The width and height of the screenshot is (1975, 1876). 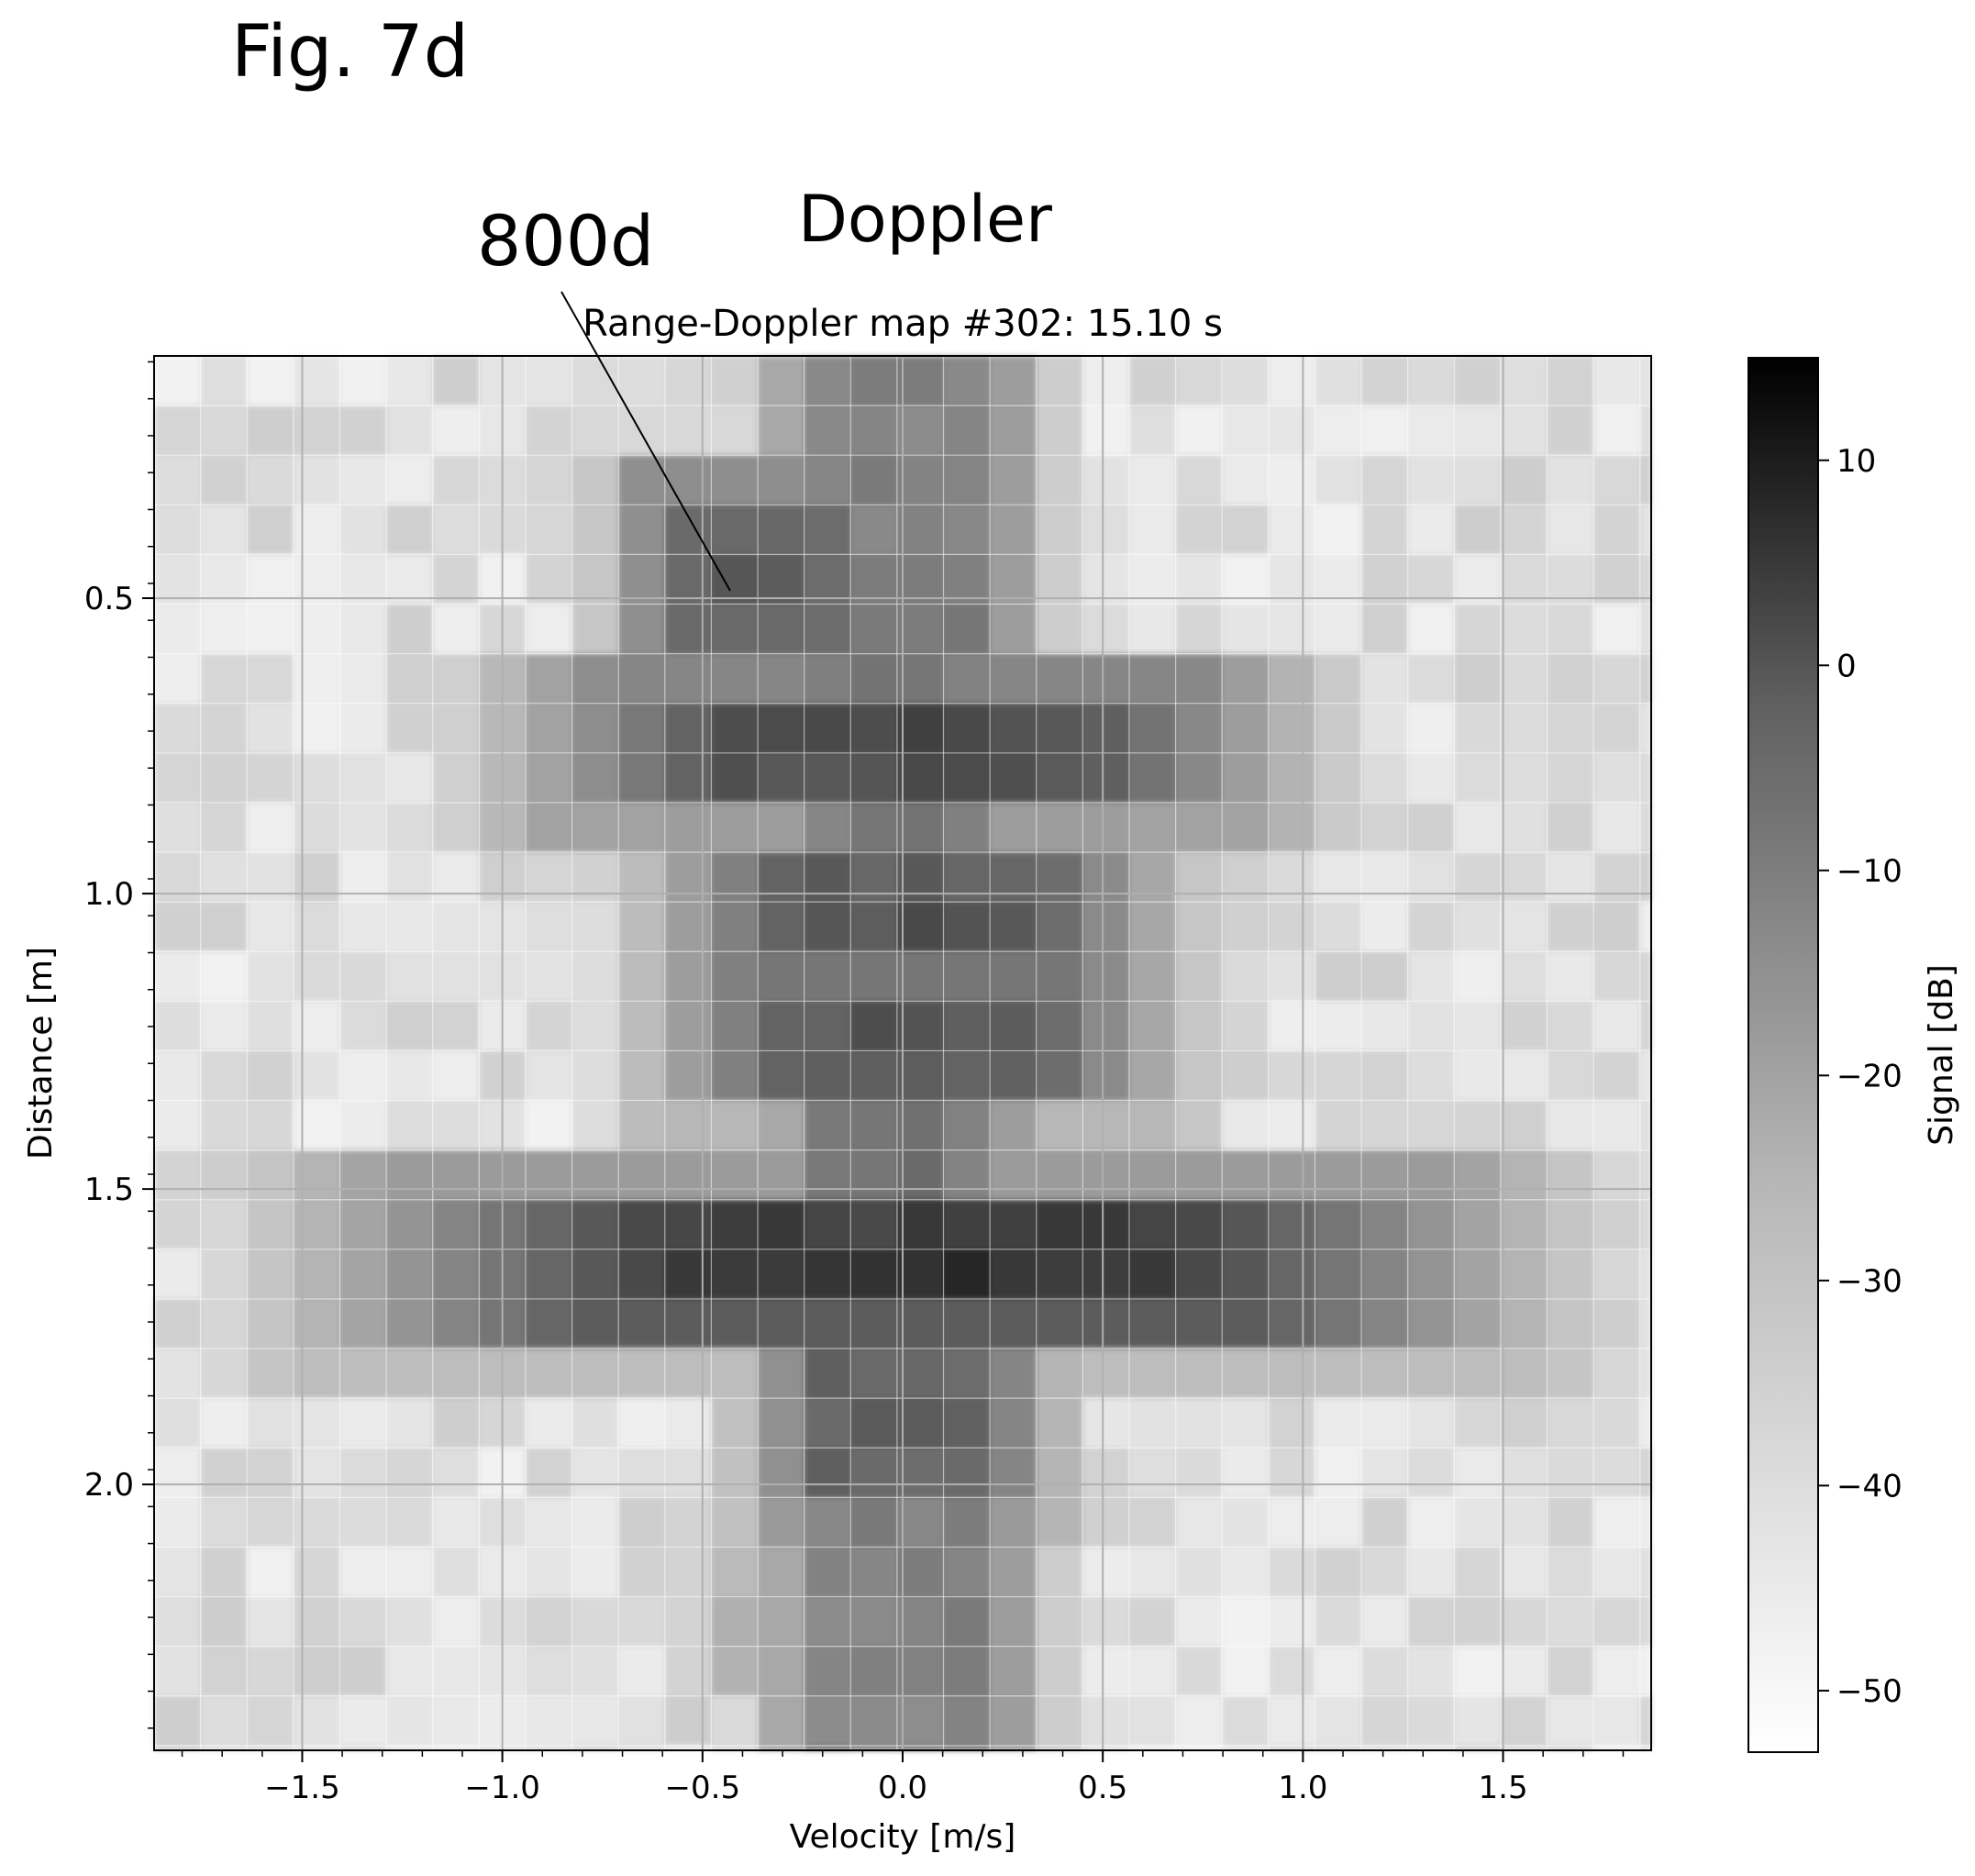 What do you see at coordinates (1869, 1076) in the screenshot?
I see `colorbar-tick-label: −20` at bounding box center [1869, 1076].